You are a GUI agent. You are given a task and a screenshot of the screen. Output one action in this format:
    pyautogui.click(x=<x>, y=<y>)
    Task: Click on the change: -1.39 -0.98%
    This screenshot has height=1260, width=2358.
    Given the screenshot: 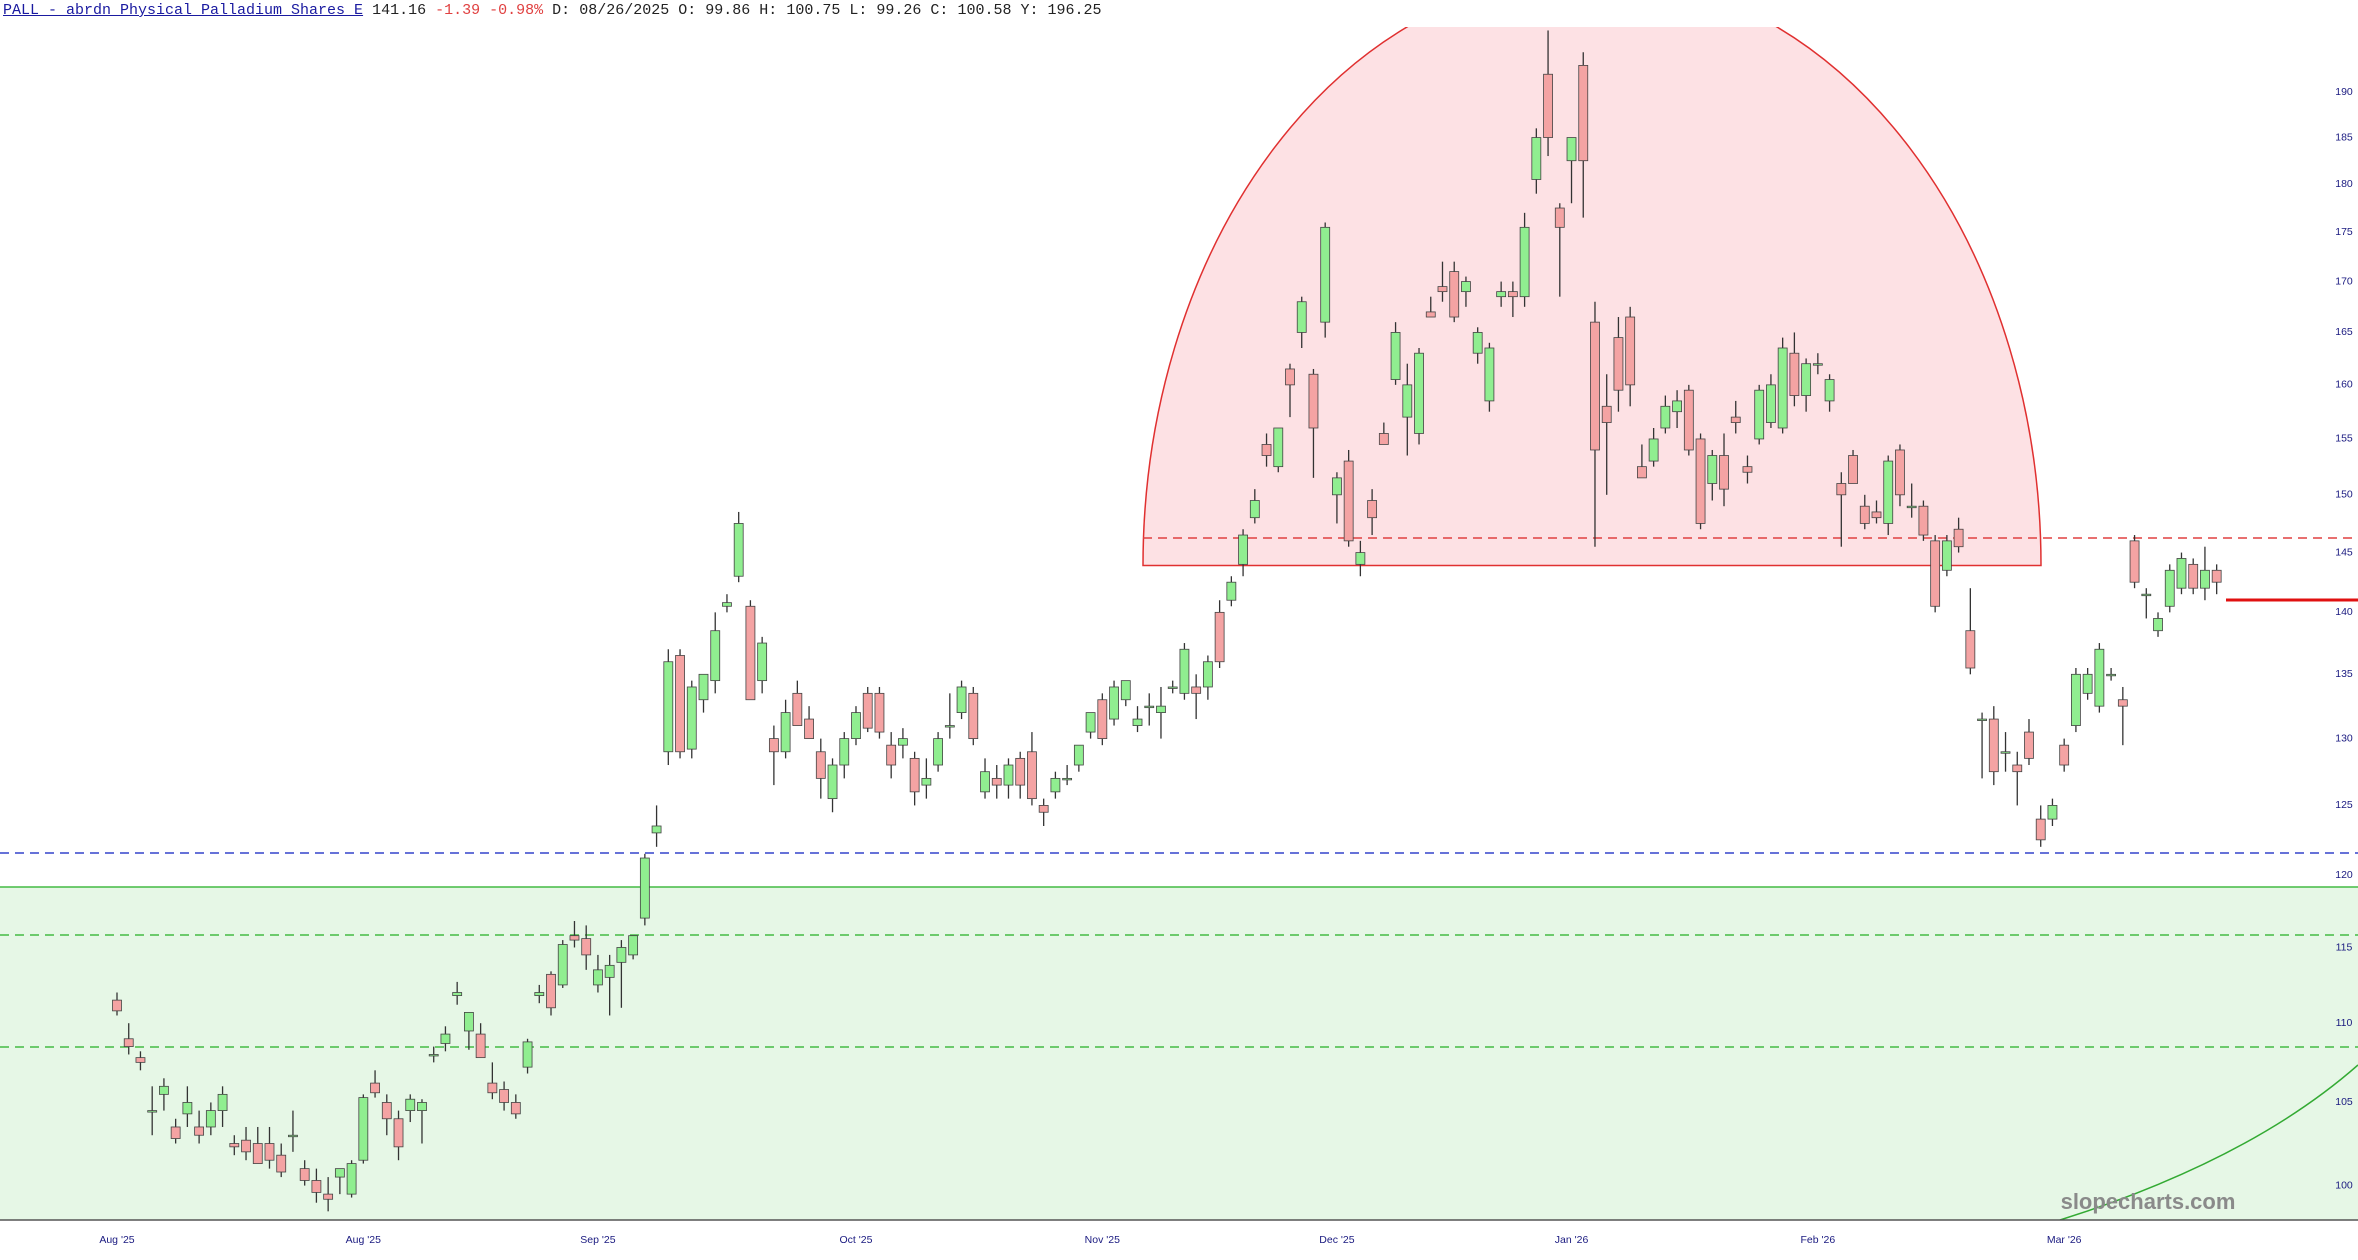 What is the action you would take?
    pyautogui.click(x=489, y=10)
    